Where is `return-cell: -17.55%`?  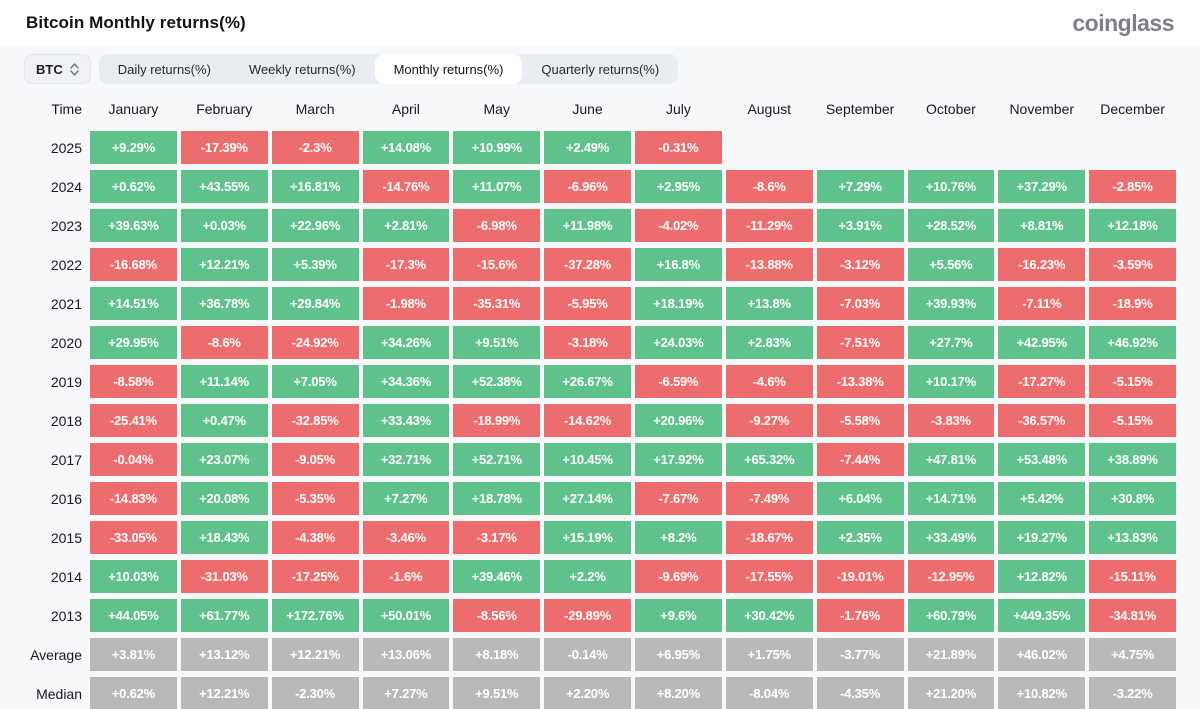 return-cell: -17.55% is located at coordinates (769, 576).